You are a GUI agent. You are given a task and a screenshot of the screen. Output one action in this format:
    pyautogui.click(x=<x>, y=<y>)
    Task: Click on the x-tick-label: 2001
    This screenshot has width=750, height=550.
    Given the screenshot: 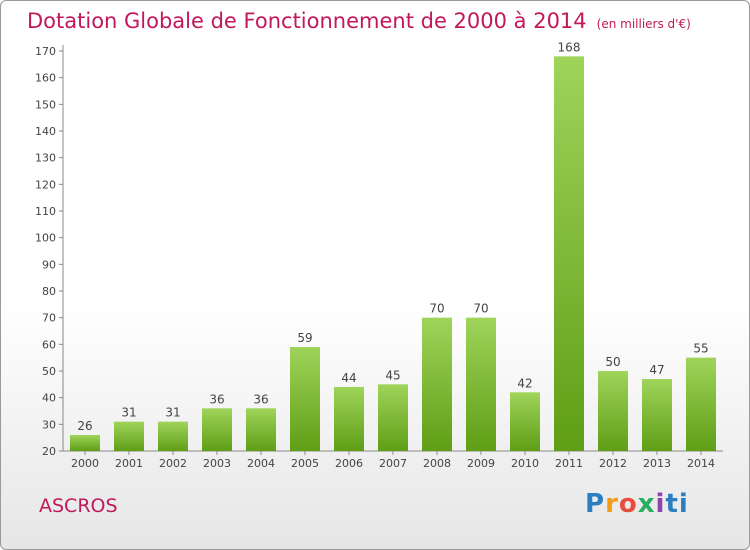 What is the action you would take?
    pyautogui.click(x=129, y=463)
    